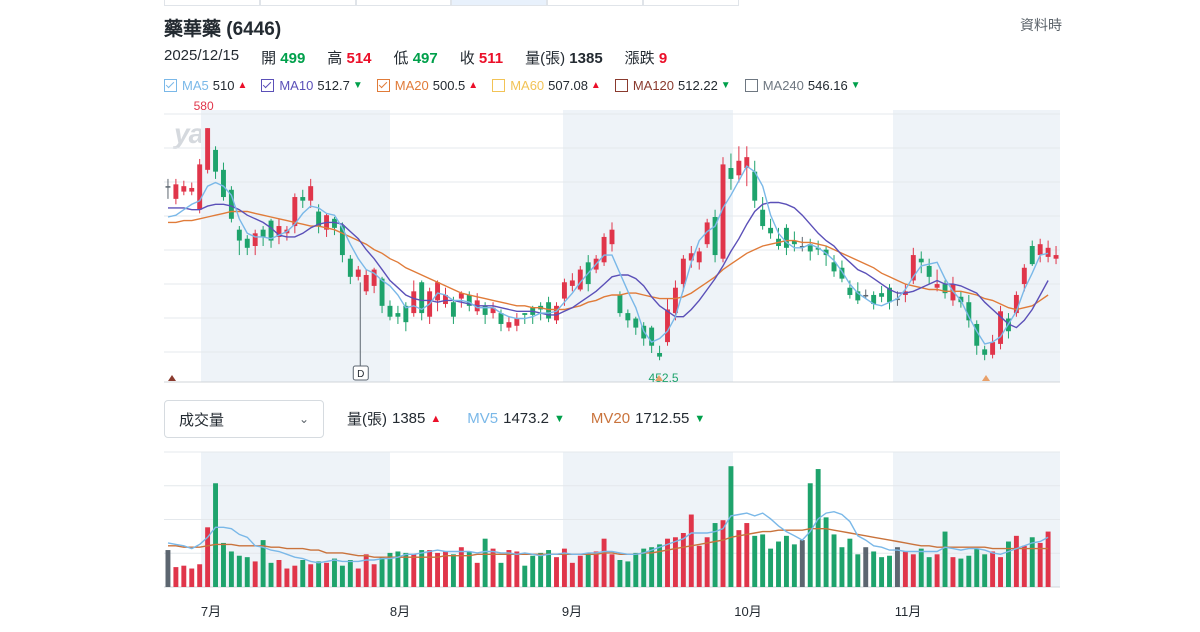 Image resolution: width=1200 pixels, height=632 pixels. I want to click on volume-legend-value: 1473.2, so click(526, 418).